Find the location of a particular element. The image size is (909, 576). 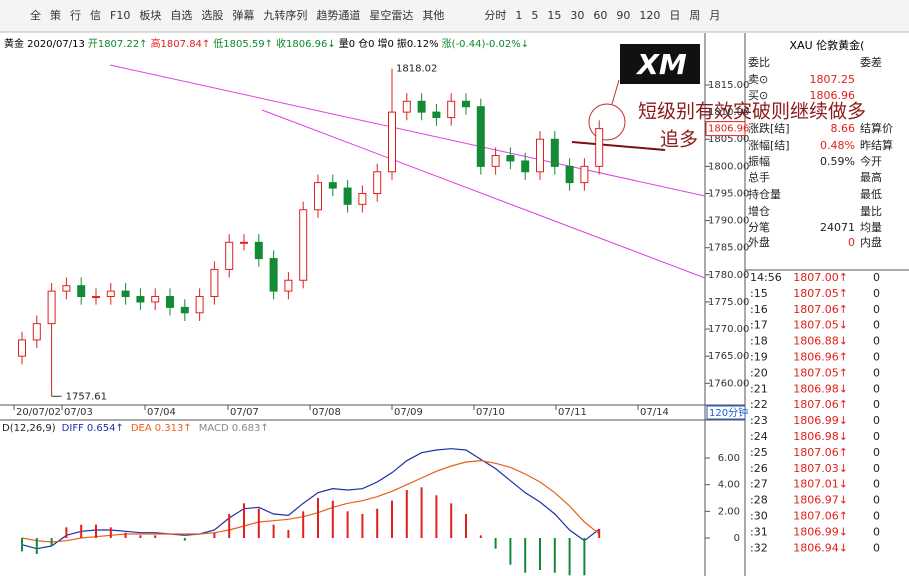

toolbar-item: 自选 is located at coordinates (181, 15).